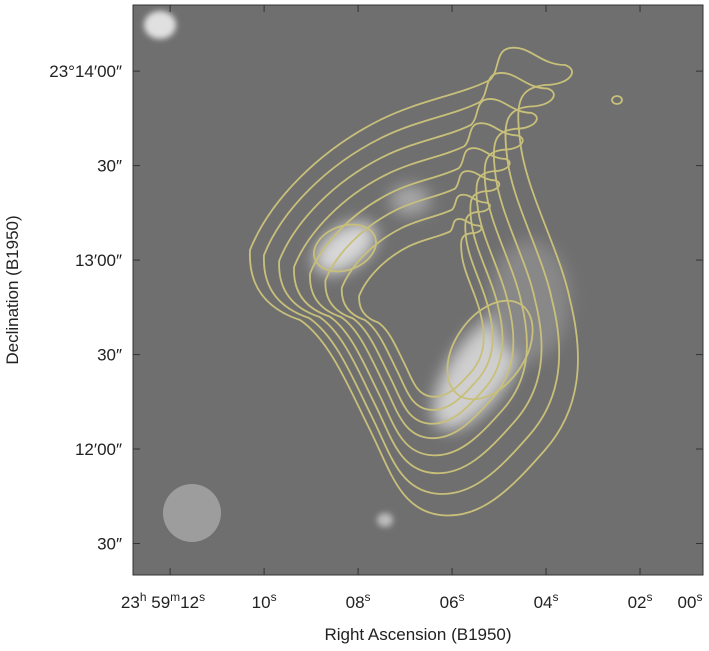 The height and width of the screenshot is (651, 709). What do you see at coordinates (98, 260) in the screenshot?
I see `y-tick-label: 13′00″` at bounding box center [98, 260].